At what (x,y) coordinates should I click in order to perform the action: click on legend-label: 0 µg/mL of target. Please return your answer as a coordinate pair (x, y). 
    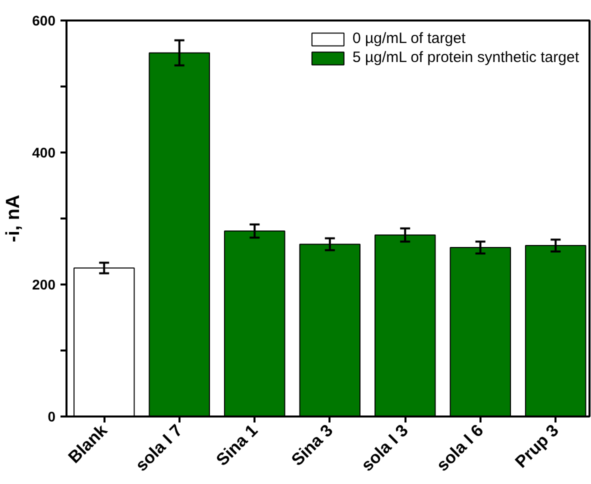
    Looking at the image, I should click on (409, 38).